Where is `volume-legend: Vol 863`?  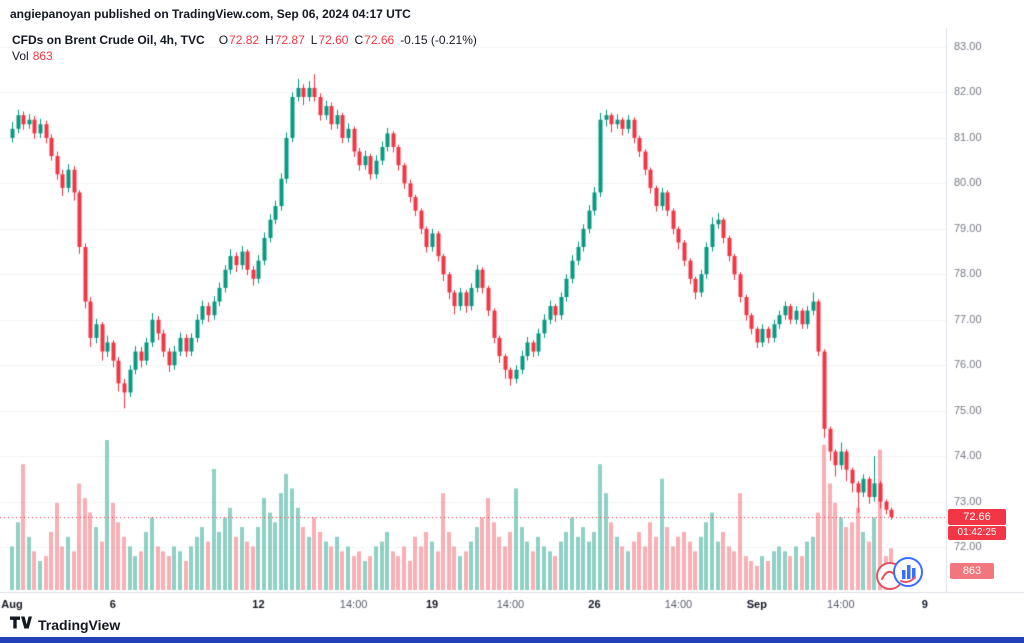 volume-legend: Vol 863 is located at coordinates (32, 56).